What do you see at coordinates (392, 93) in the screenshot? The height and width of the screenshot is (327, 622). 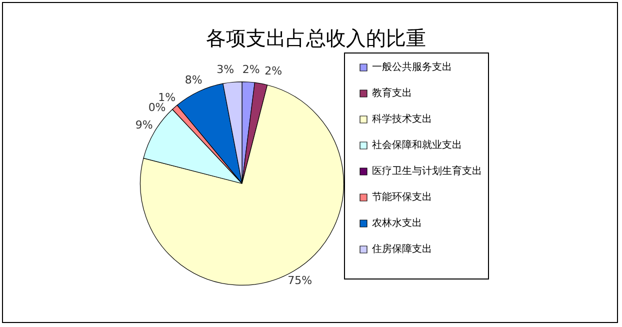 I see `legend-label: 教育支出` at bounding box center [392, 93].